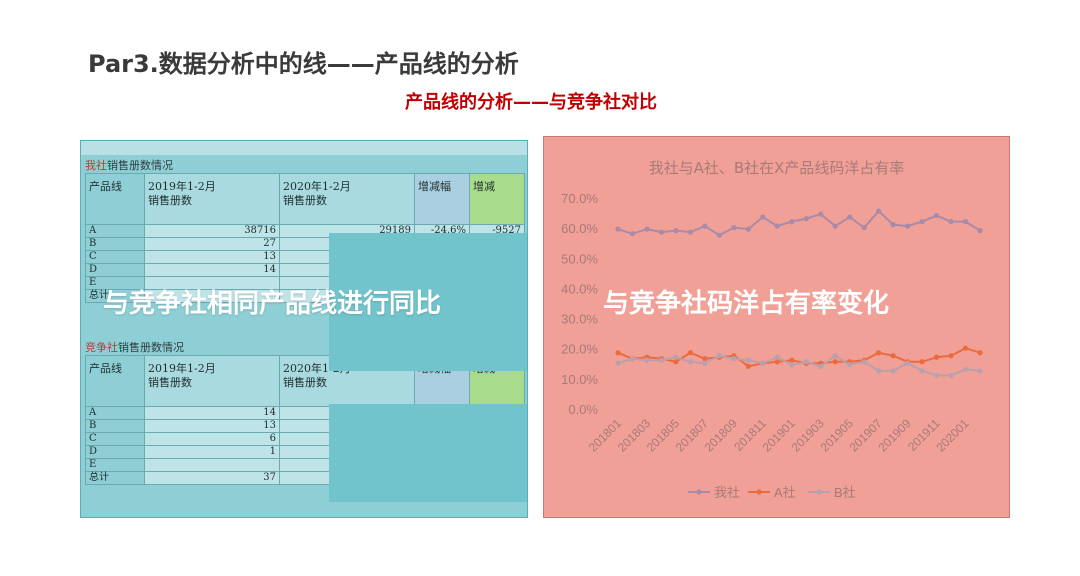 This screenshot has width=1080, height=576. Describe the element at coordinates (746, 304) in the screenshot. I see `right-overlay-caption: 与竞争社码洋占有率变化` at that location.